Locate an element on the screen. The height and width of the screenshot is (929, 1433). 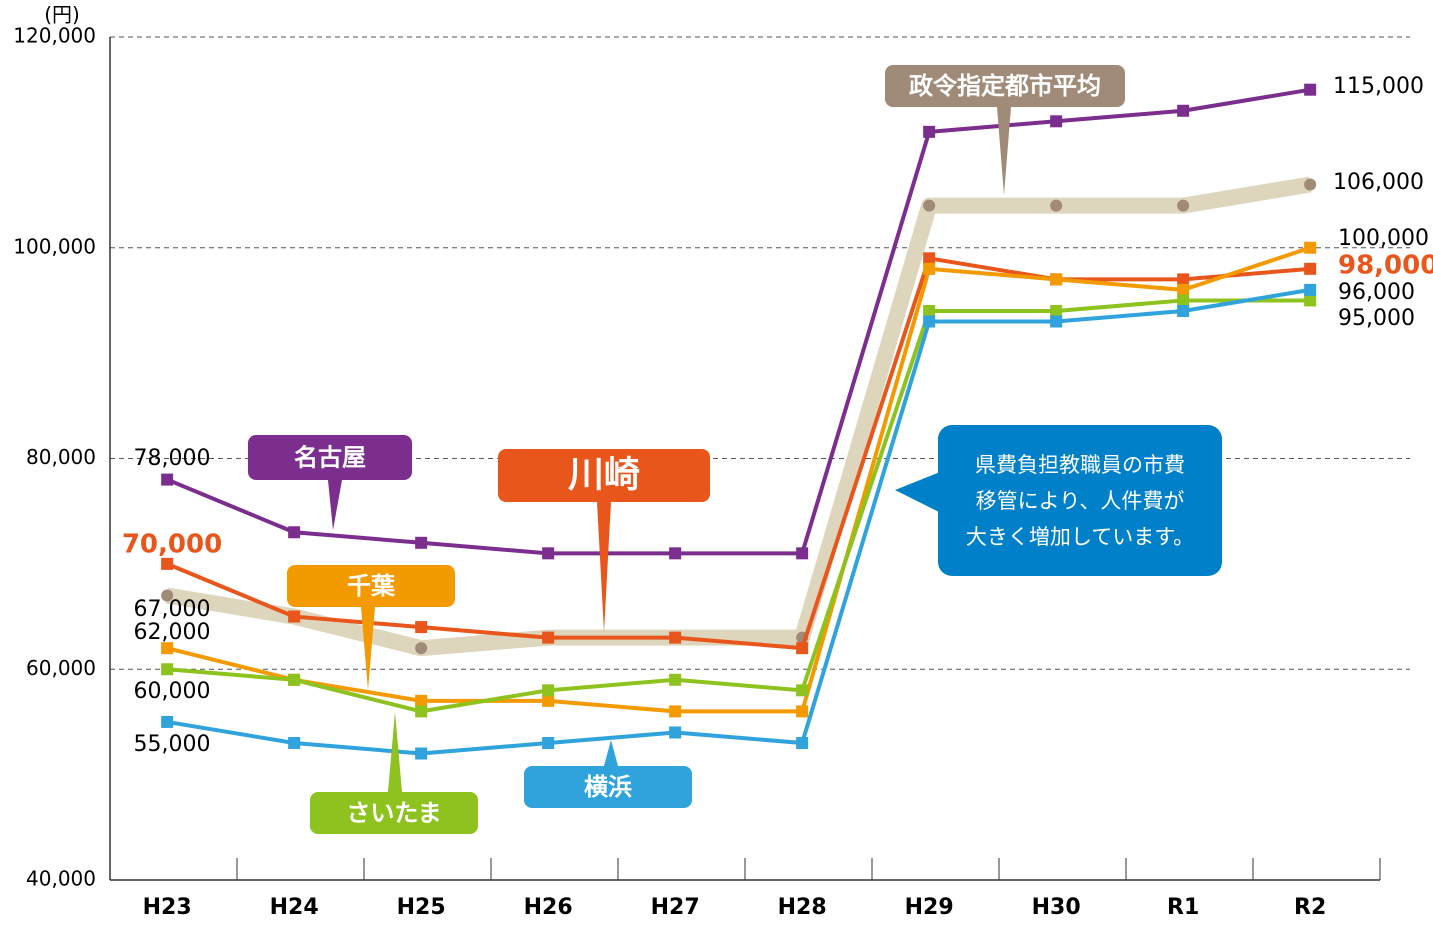
data-label: 78,000 is located at coordinates (172, 458).